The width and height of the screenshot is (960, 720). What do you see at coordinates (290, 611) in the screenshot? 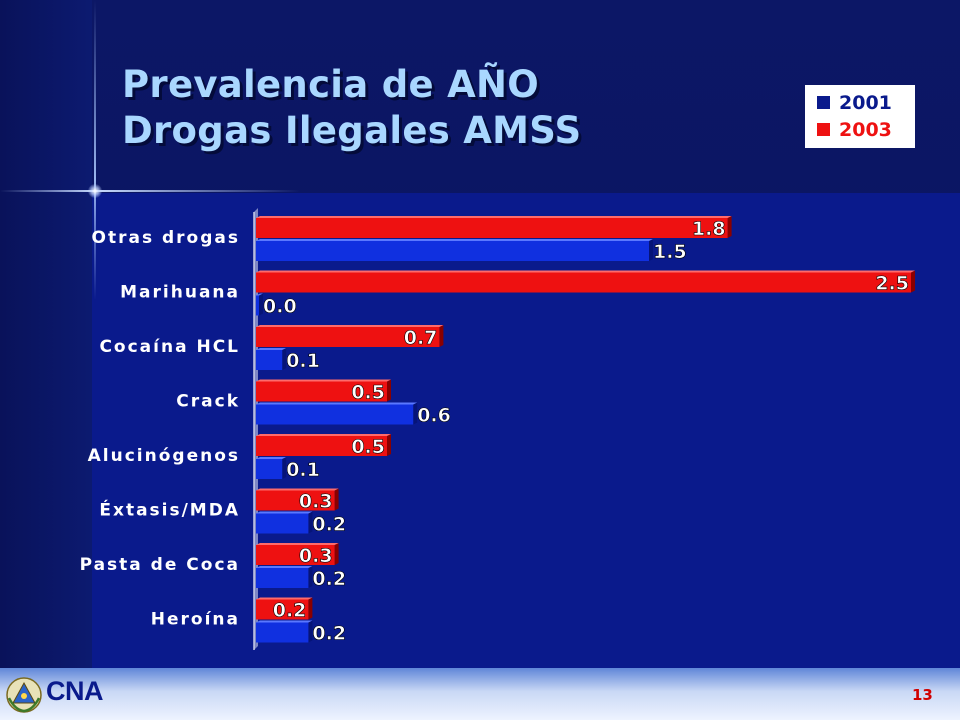
I see `data-label-2003: 0.2` at bounding box center [290, 611].